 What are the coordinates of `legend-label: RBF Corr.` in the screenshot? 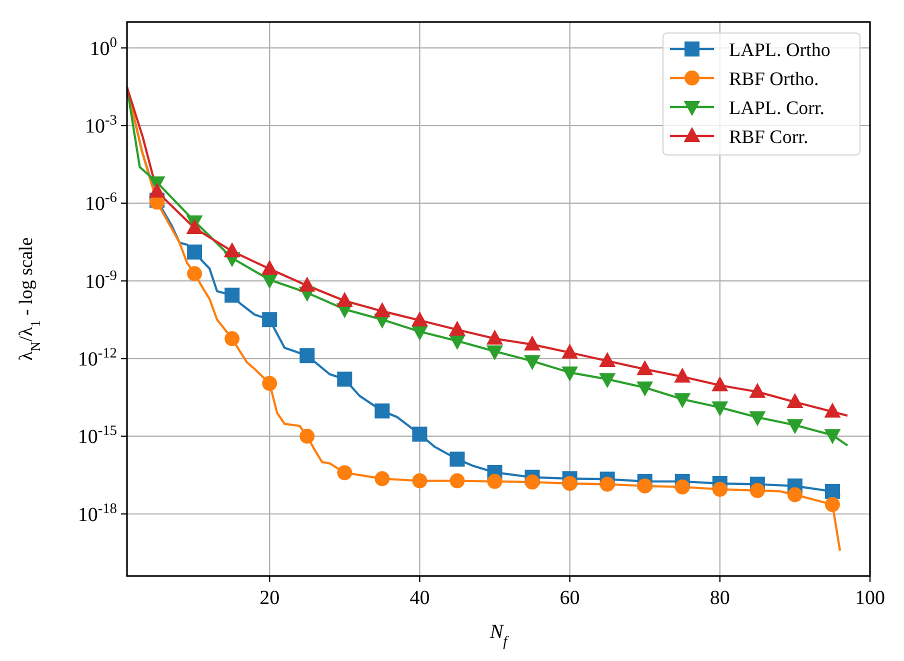 It's located at (768, 137).